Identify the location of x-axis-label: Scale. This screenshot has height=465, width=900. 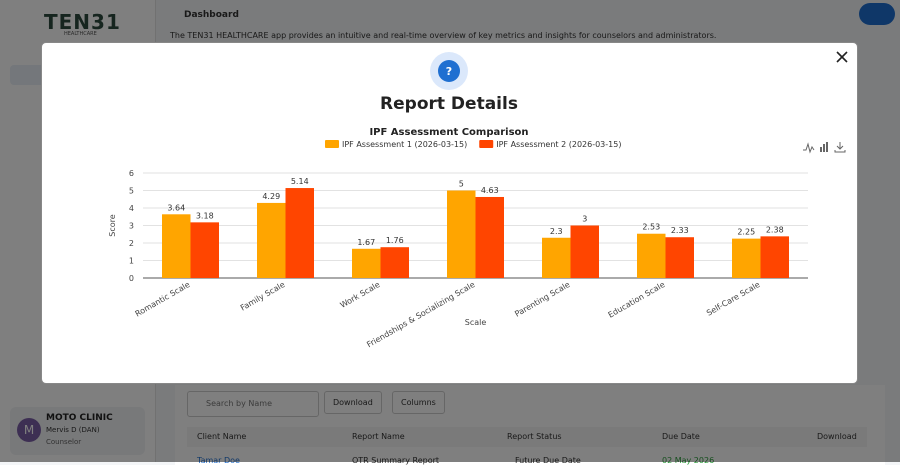
(476, 322).